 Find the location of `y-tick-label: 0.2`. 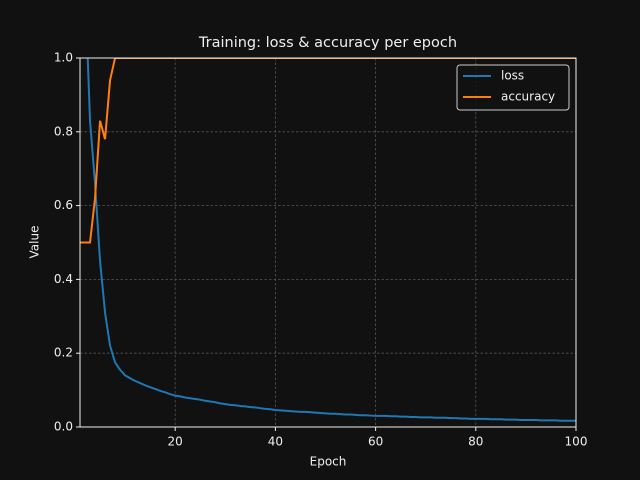

y-tick-label: 0.2 is located at coordinates (63, 353).